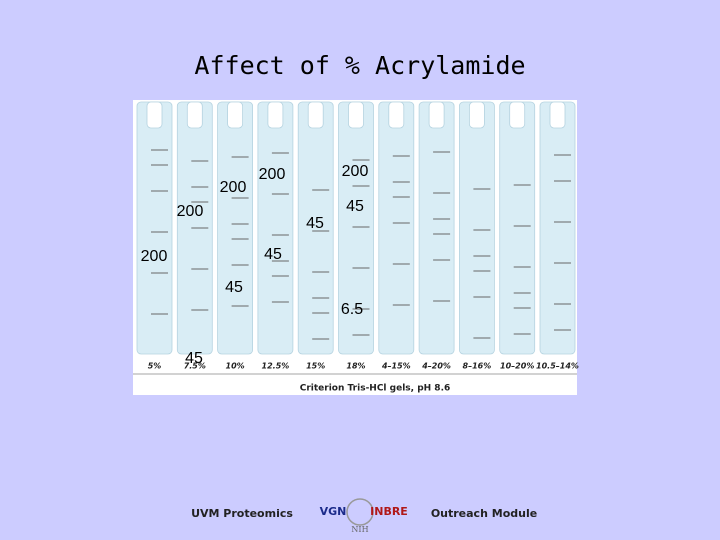 This screenshot has height=540, width=720. I want to click on logo-right: INBRE, so click(389, 511).